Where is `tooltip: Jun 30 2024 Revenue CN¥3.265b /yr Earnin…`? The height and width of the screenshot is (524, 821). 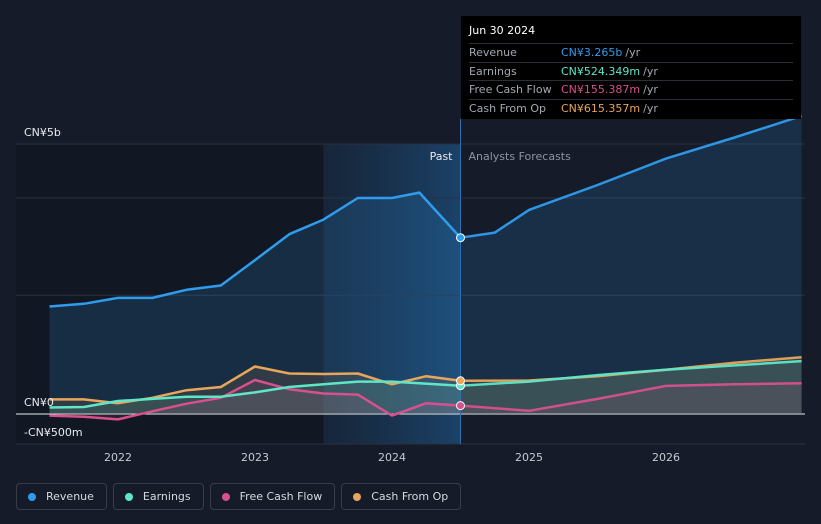 tooltip: Jun 30 2024 Revenue CN¥3.265b /yr Earnin… is located at coordinates (631, 67).